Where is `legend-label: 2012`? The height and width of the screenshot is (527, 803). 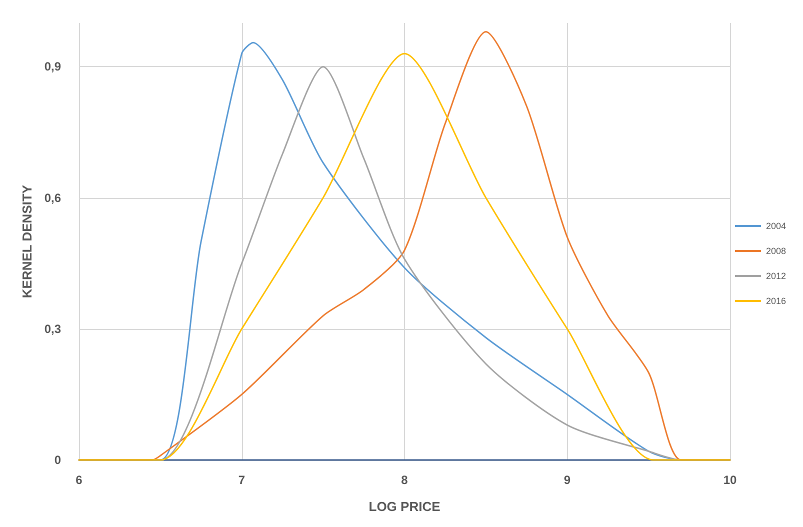 legend-label: 2012 is located at coordinates (776, 276).